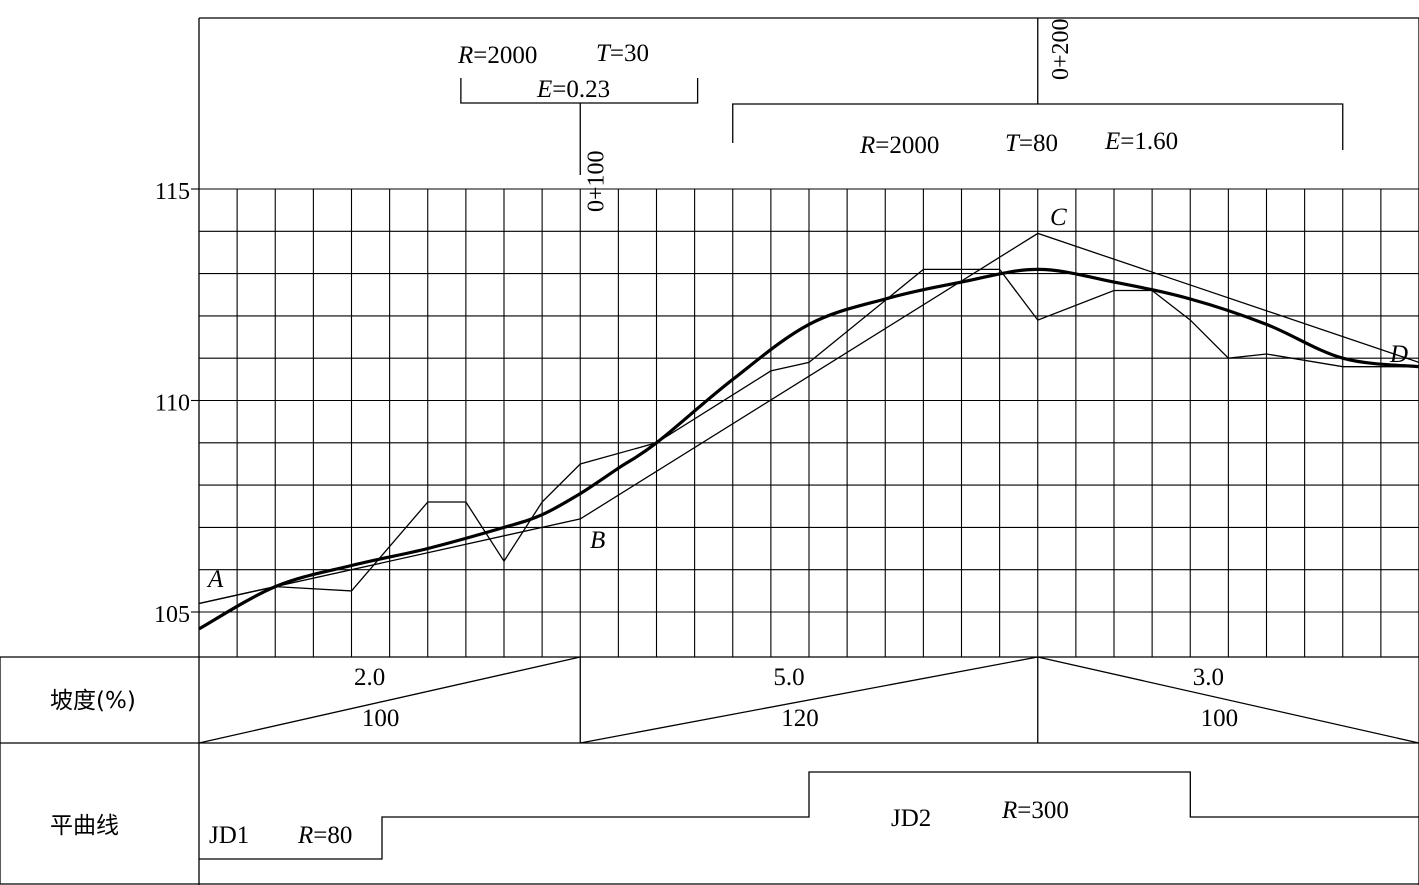 The image size is (1419, 885). I want to click on y-tick-labels: 105 110 115, so click(172, 403).